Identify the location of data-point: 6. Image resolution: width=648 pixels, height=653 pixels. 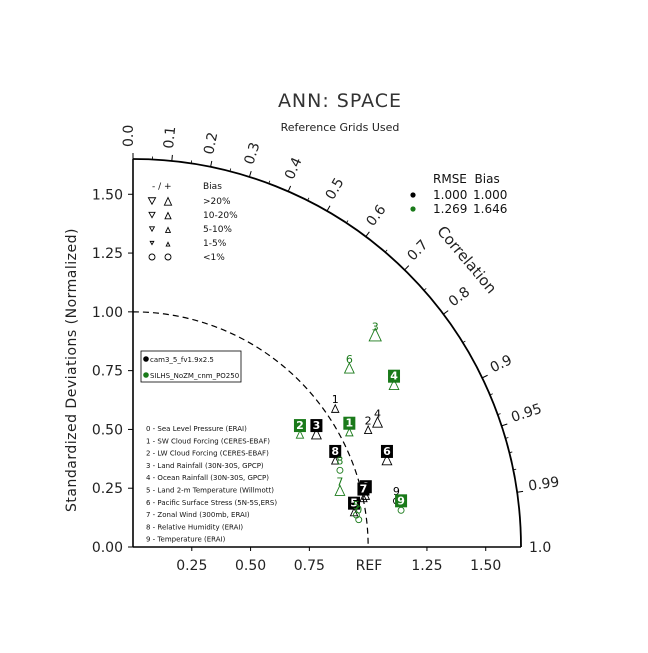
(387, 455).